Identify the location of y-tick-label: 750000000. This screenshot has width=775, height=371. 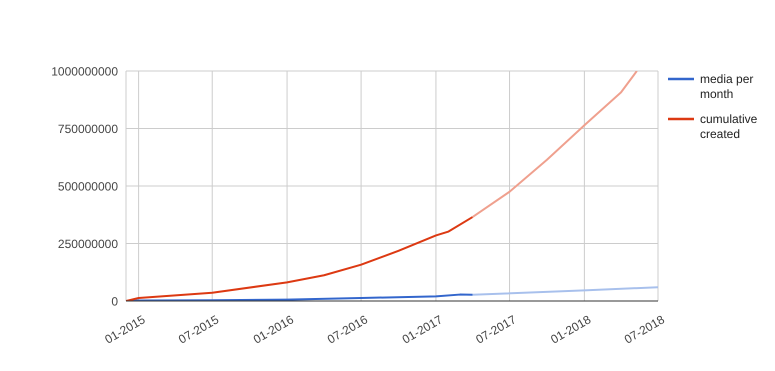
(88, 129).